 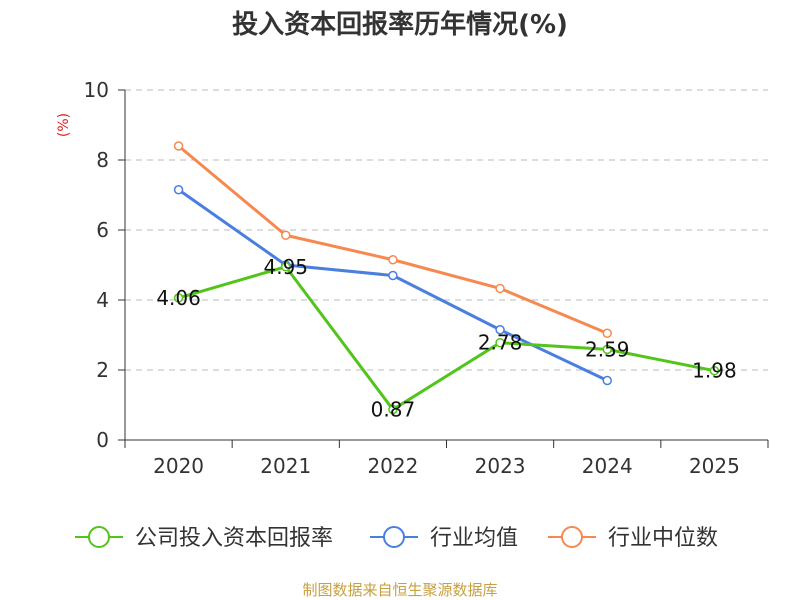 I want to click on x-tick-label: 2021, so click(x=285, y=466).